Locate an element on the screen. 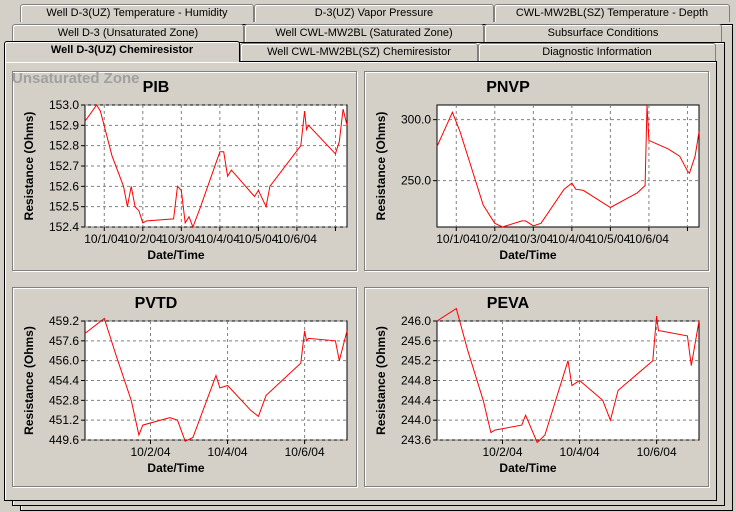 This screenshot has width=736, height=512. y-tick-label: 449.6 is located at coordinates (64, 440).